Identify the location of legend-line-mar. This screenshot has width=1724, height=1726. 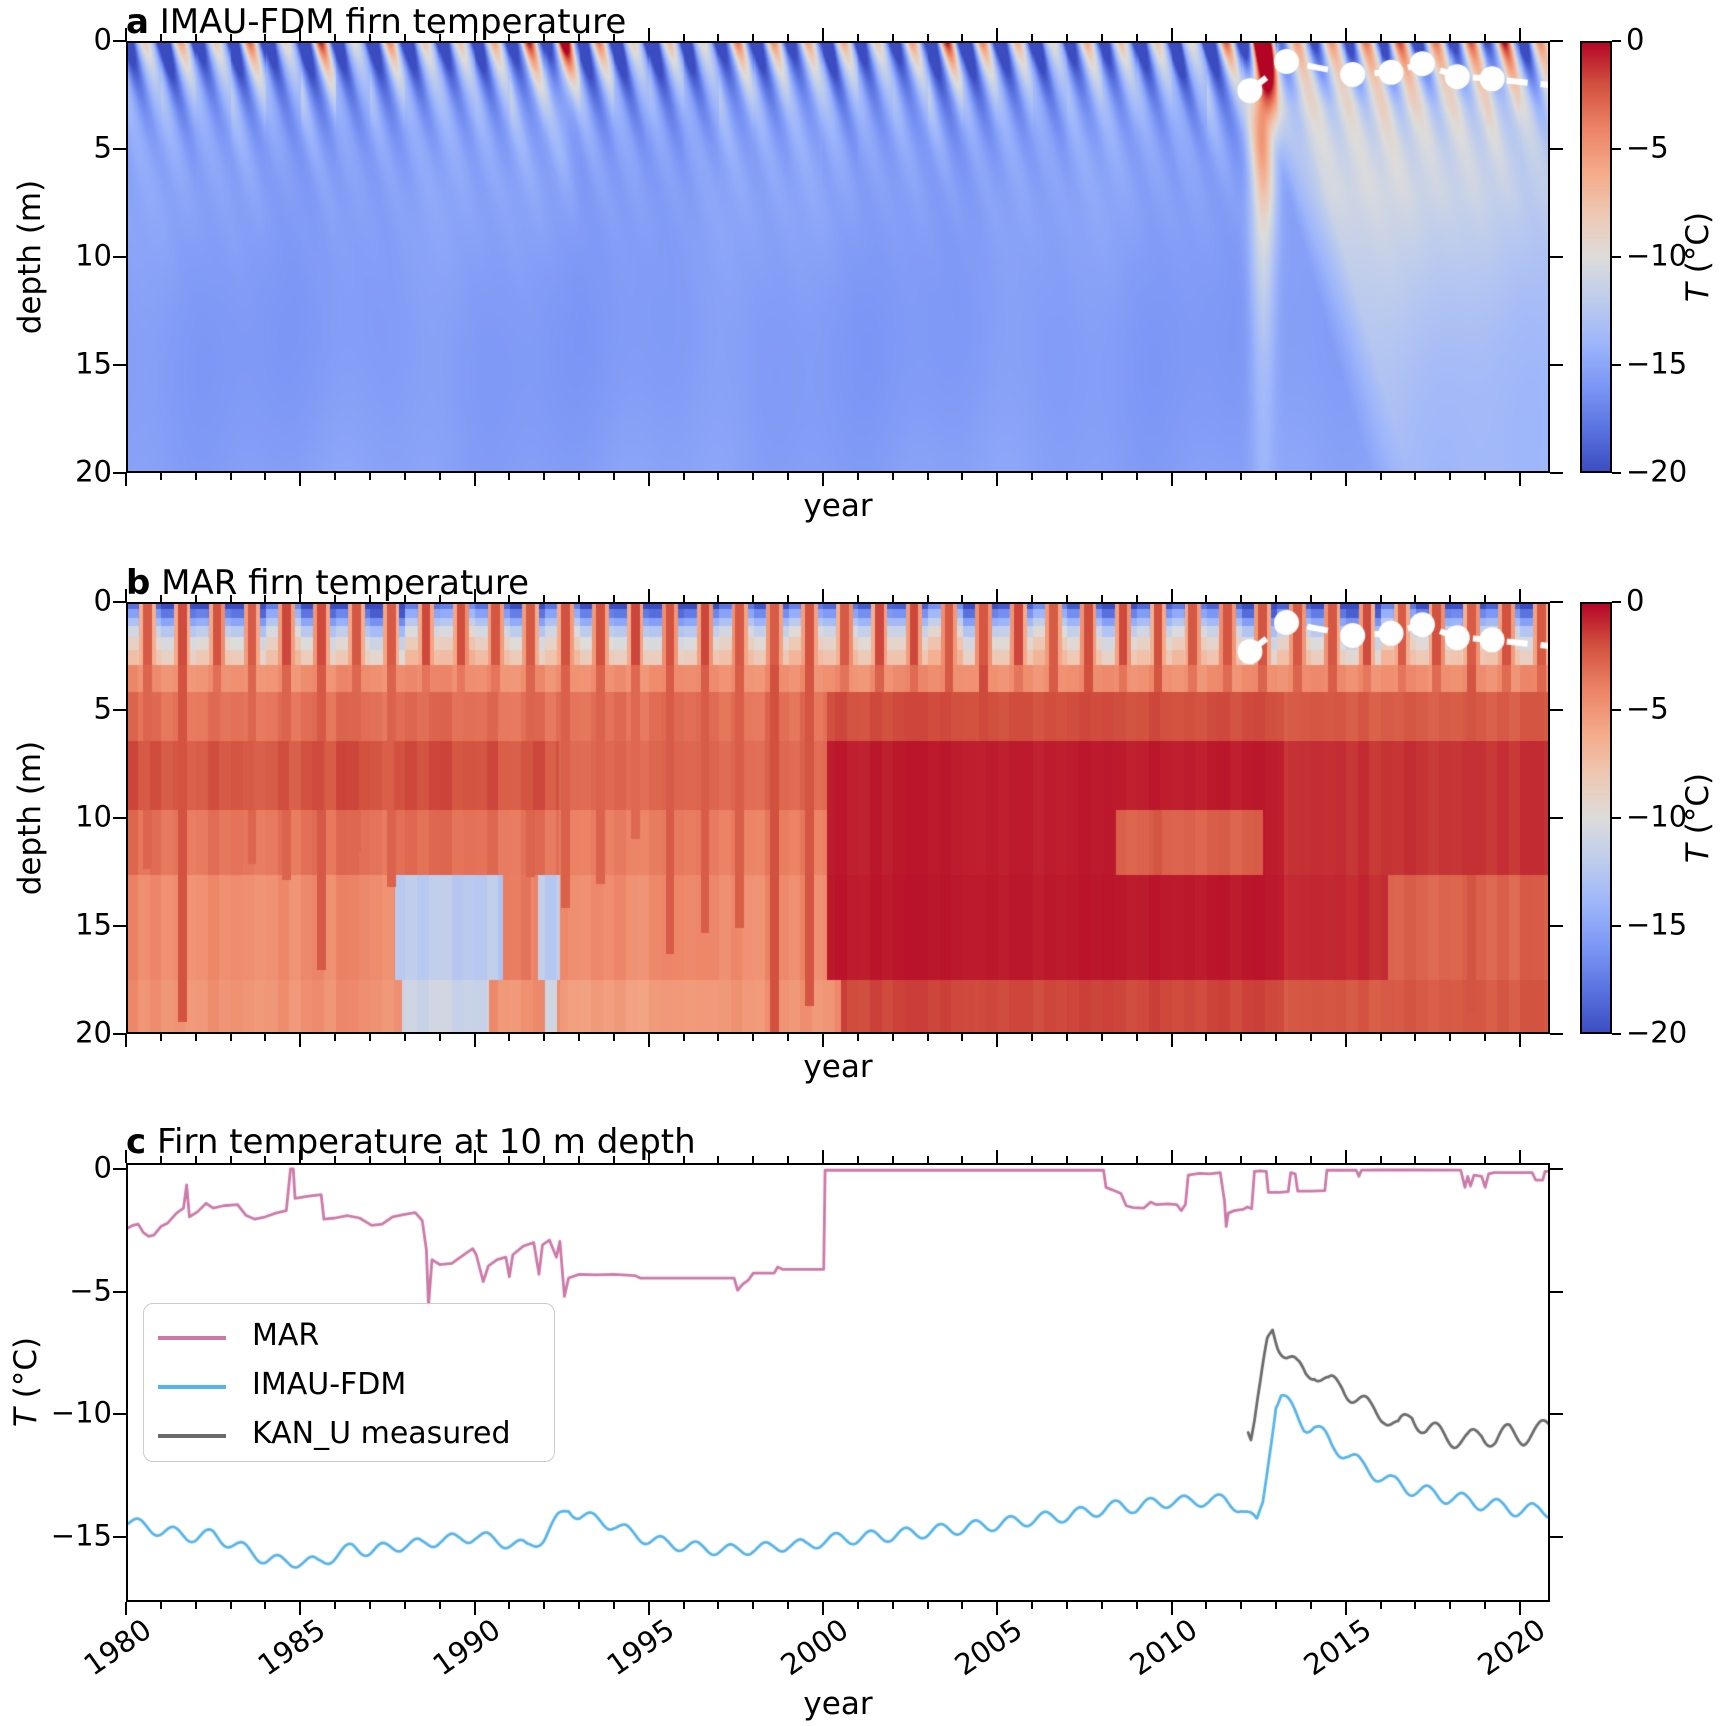
(192, 1338).